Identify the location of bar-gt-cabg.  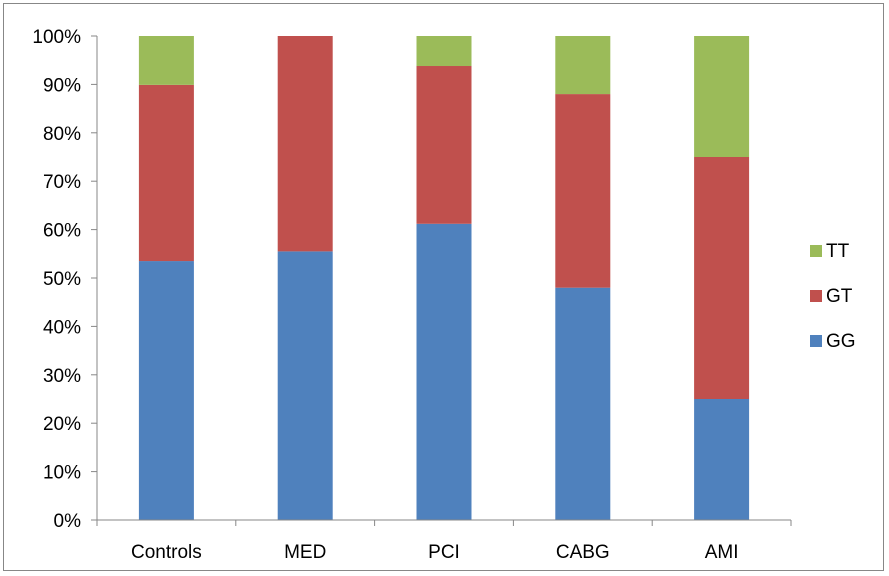
(583, 191).